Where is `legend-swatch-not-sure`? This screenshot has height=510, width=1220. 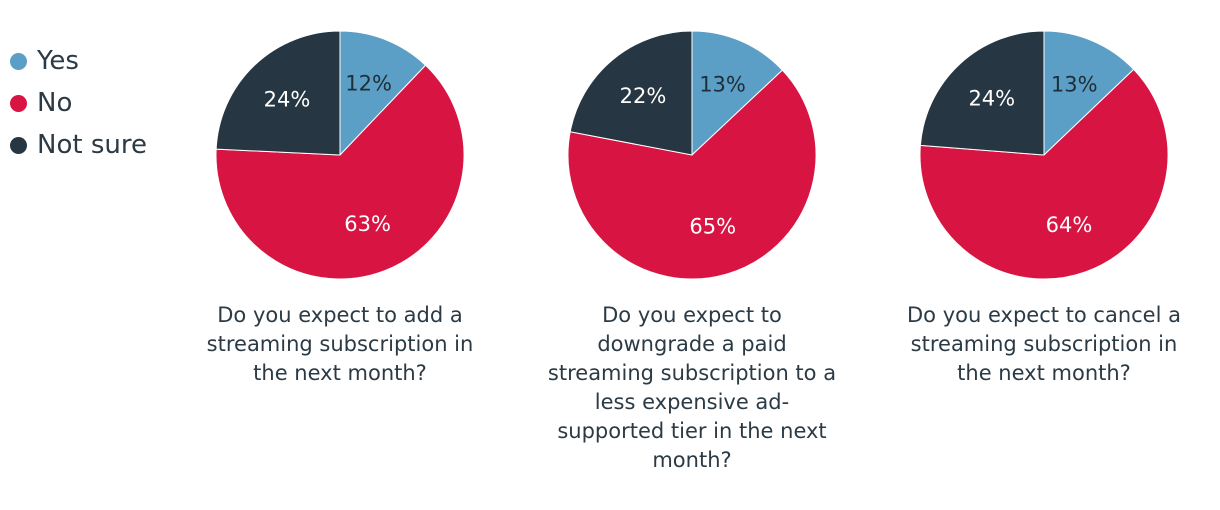 legend-swatch-not-sure is located at coordinates (18, 145).